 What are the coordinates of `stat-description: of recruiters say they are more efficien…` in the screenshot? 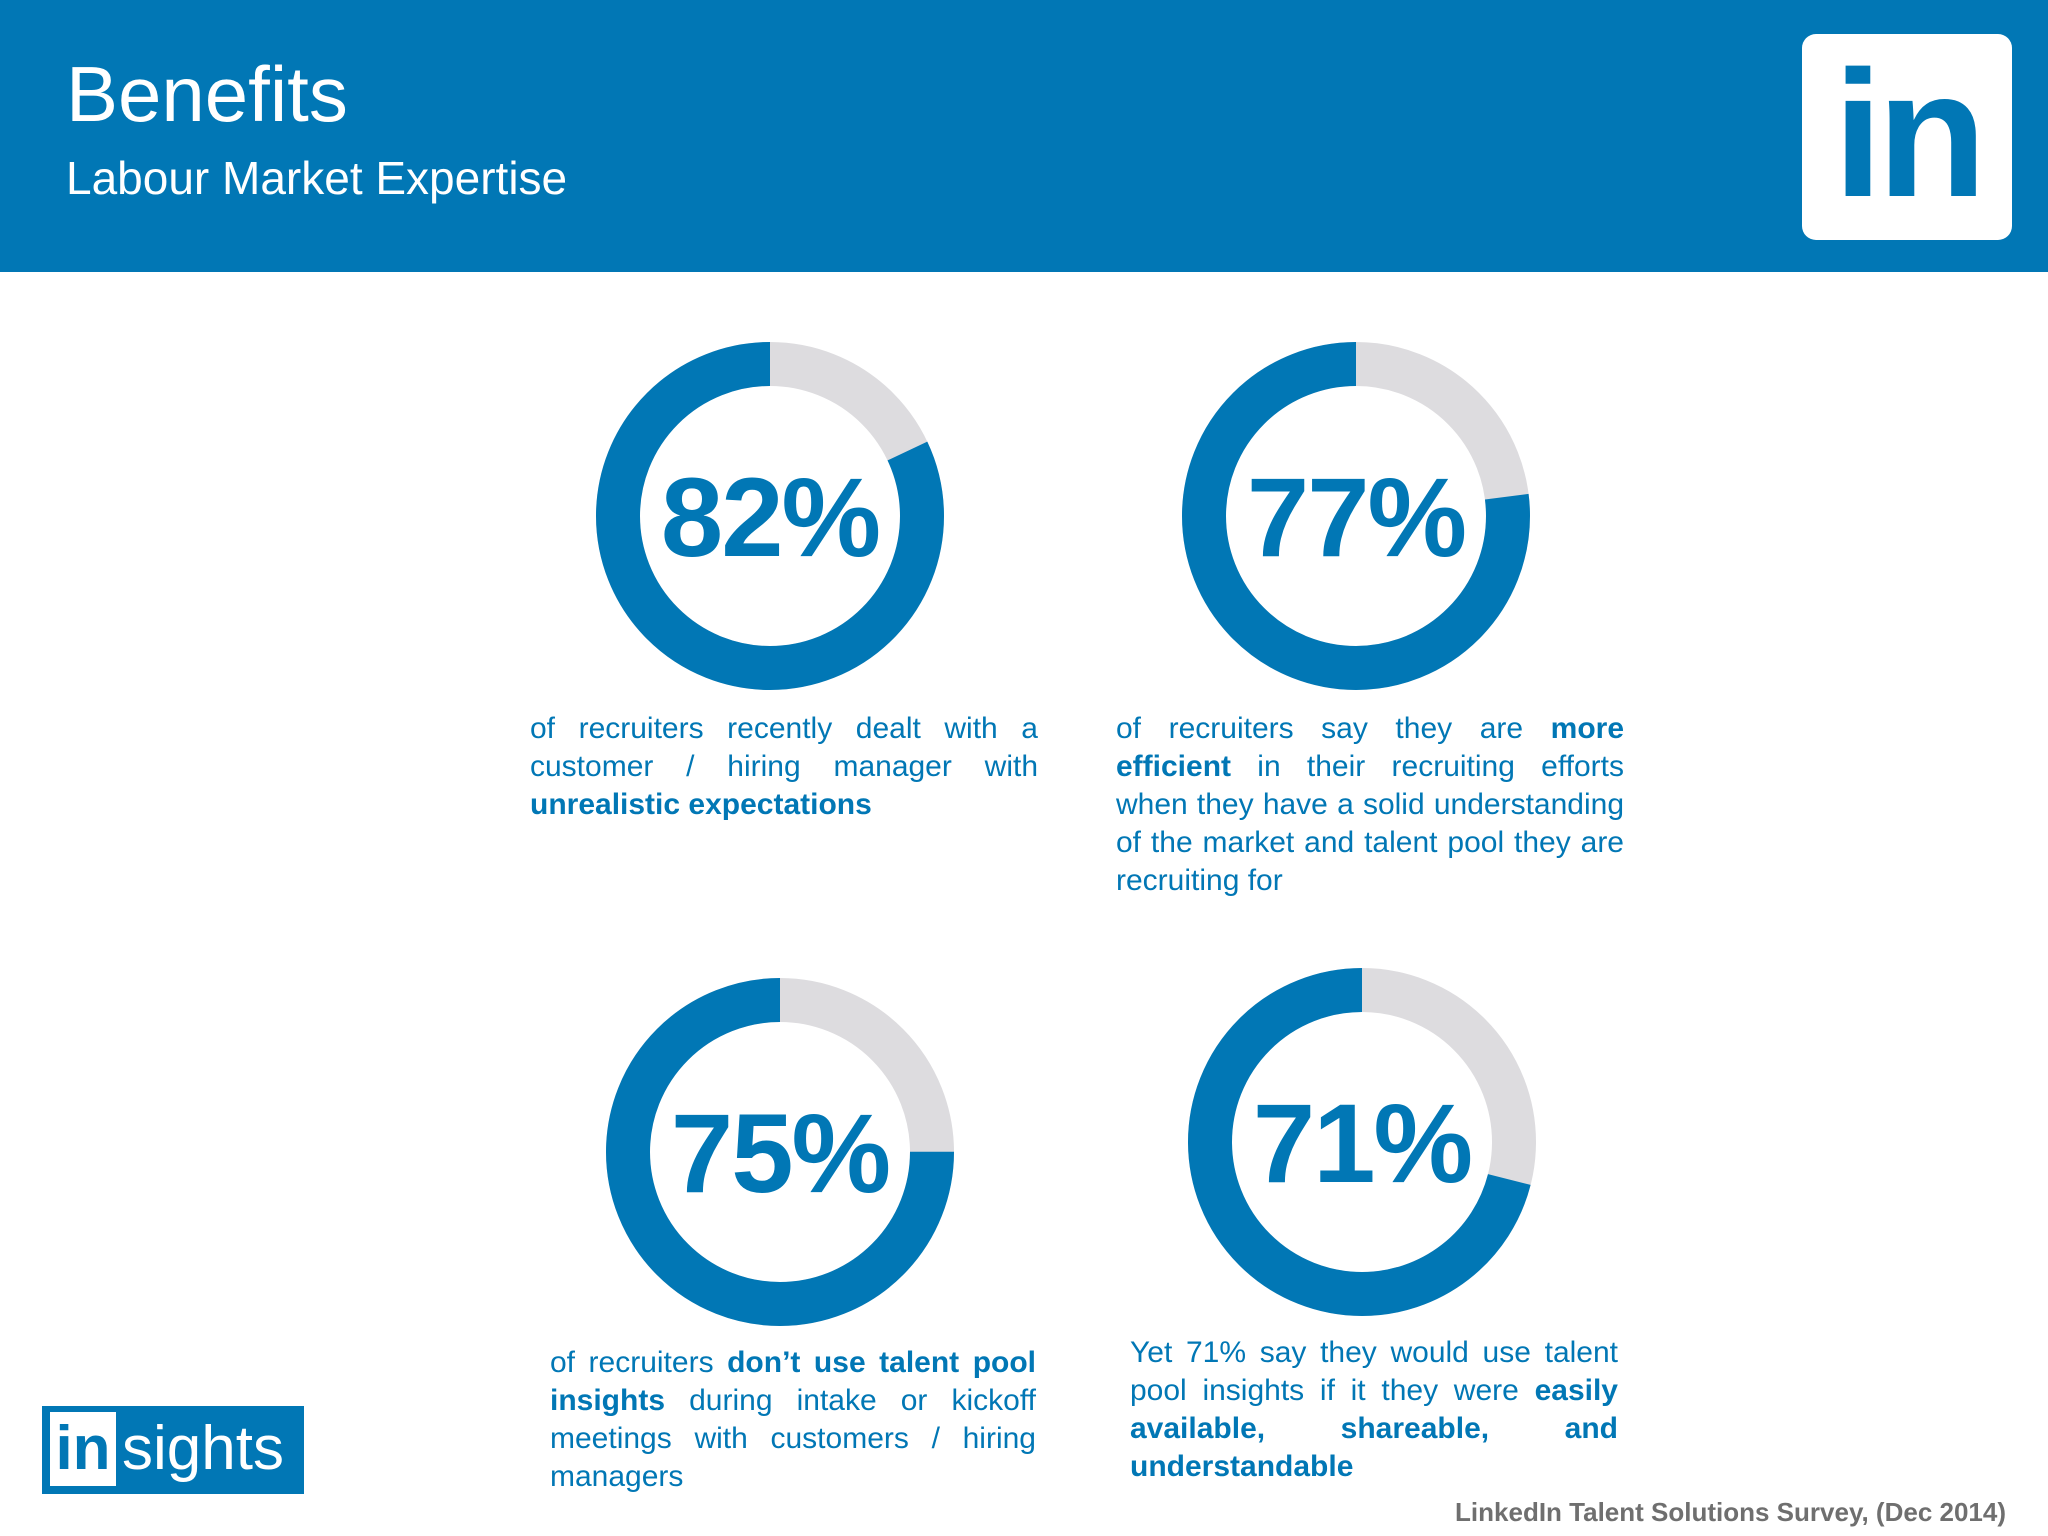 It's located at (1370, 805).